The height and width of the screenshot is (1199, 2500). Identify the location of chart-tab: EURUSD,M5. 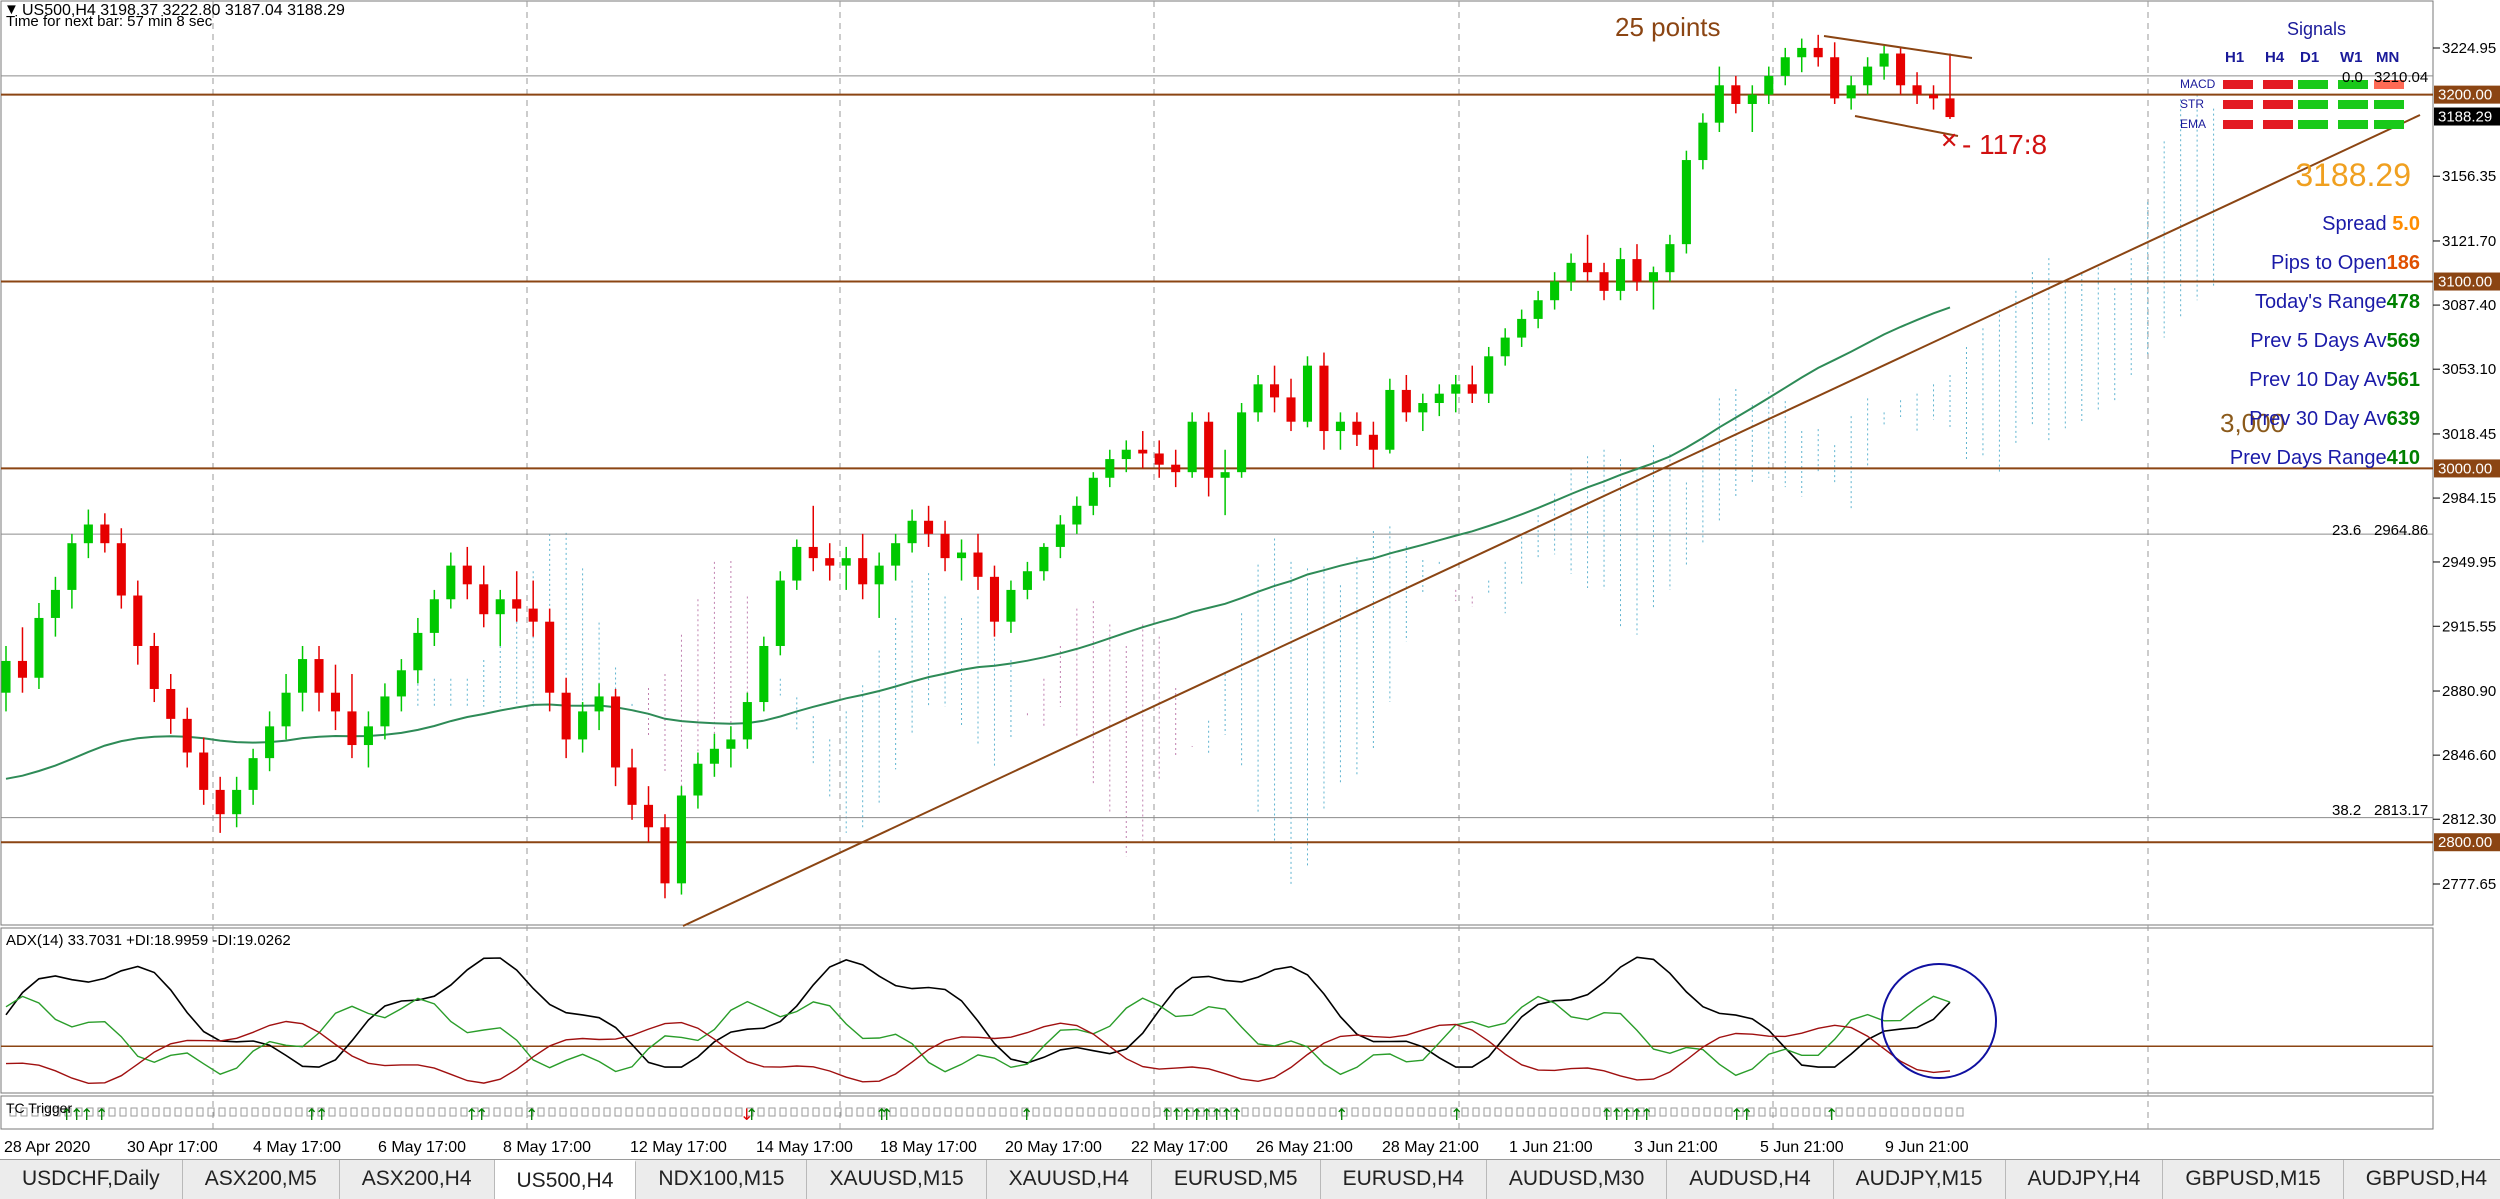
(1236, 1179).